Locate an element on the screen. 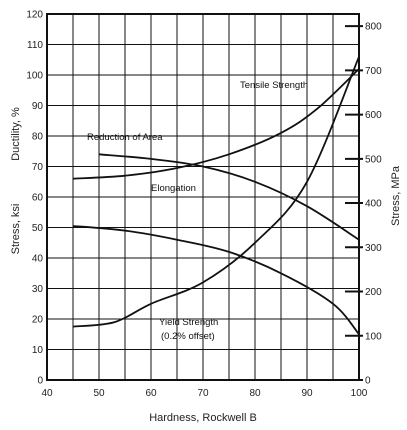 This screenshot has width=407, height=430. x-tick-label: 100 is located at coordinates (359, 393).